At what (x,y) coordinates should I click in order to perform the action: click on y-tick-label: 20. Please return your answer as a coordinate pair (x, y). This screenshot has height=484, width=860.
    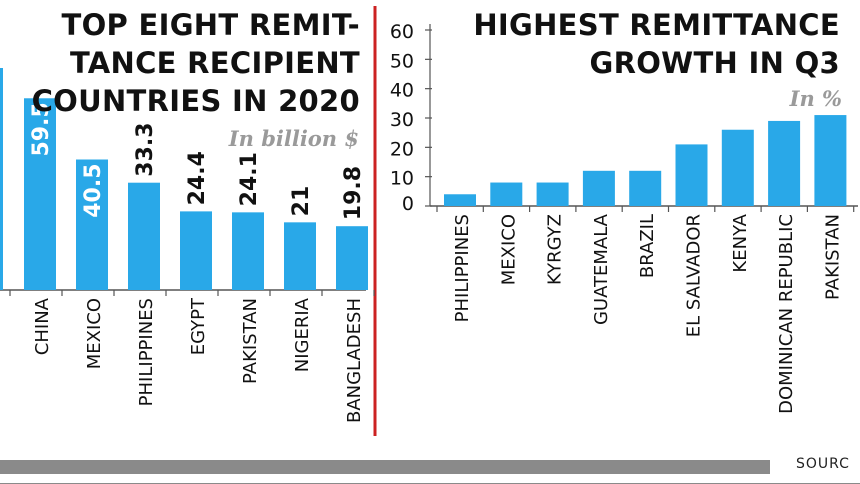
    Looking at the image, I should click on (402, 149).